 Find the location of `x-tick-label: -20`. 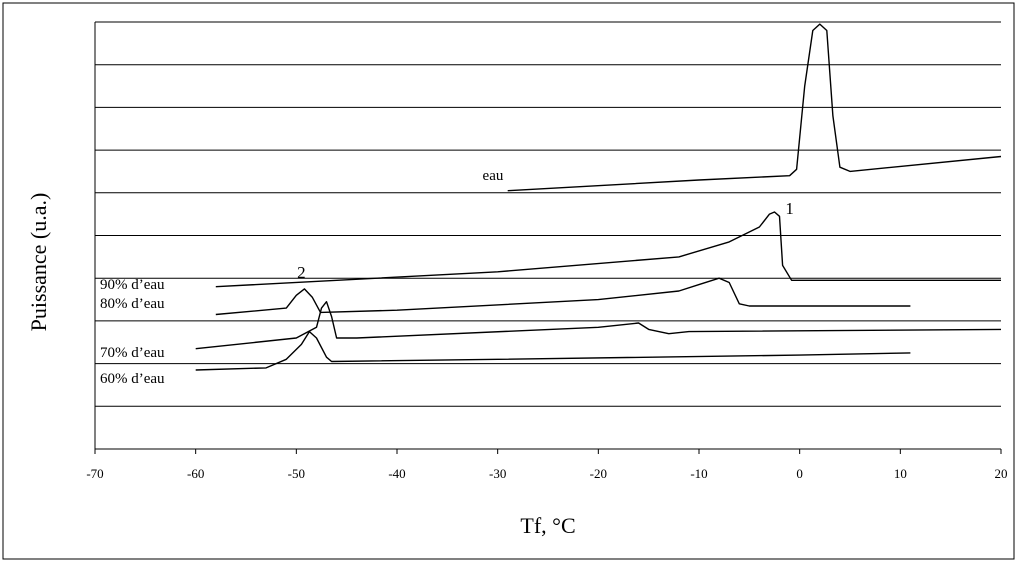

x-tick-label: -20 is located at coordinates (598, 473).